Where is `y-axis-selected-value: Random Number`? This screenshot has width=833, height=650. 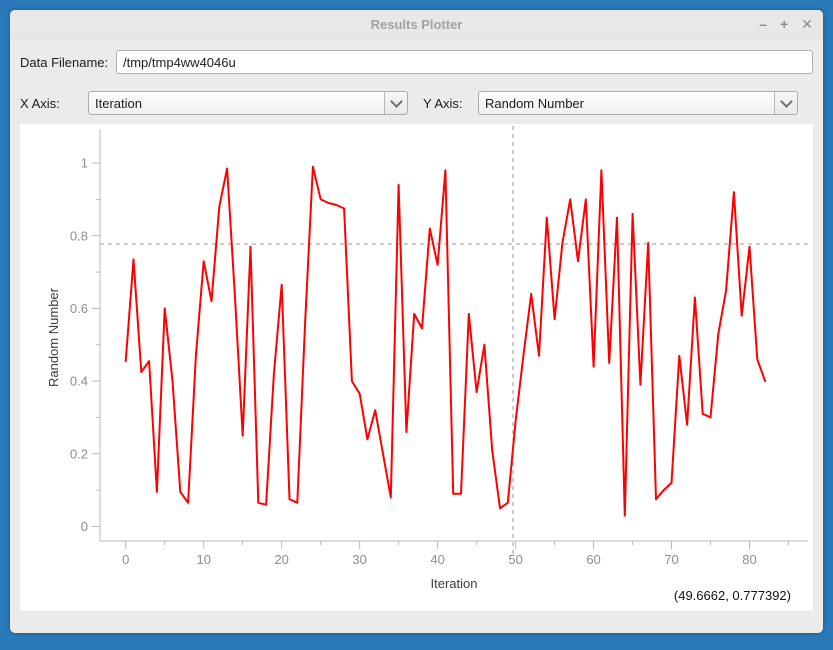
y-axis-selected-value: Random Number is located at coordinates (534, 103).